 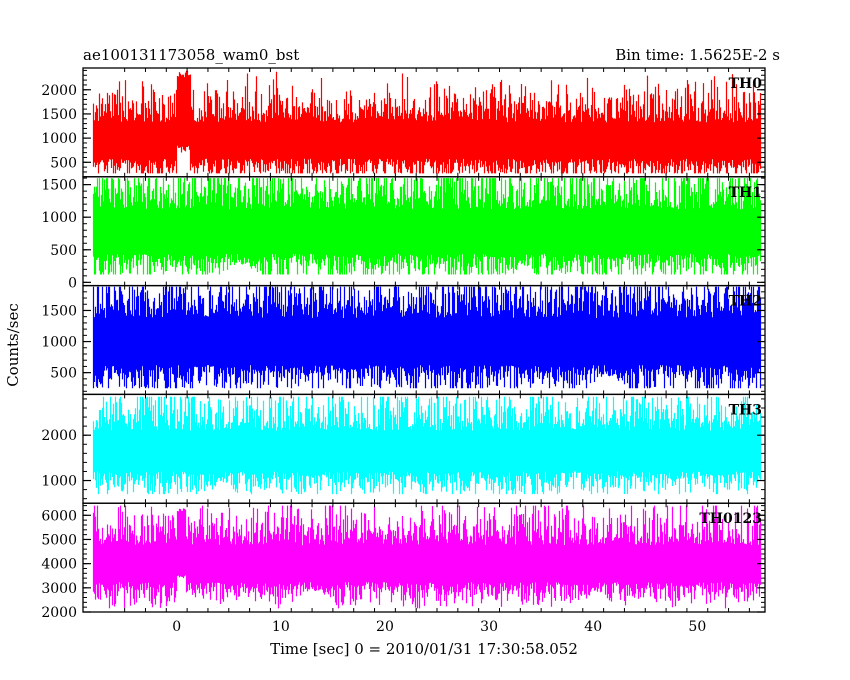 I want to click on x-tick-label: 0, so click(x=176, y=627).